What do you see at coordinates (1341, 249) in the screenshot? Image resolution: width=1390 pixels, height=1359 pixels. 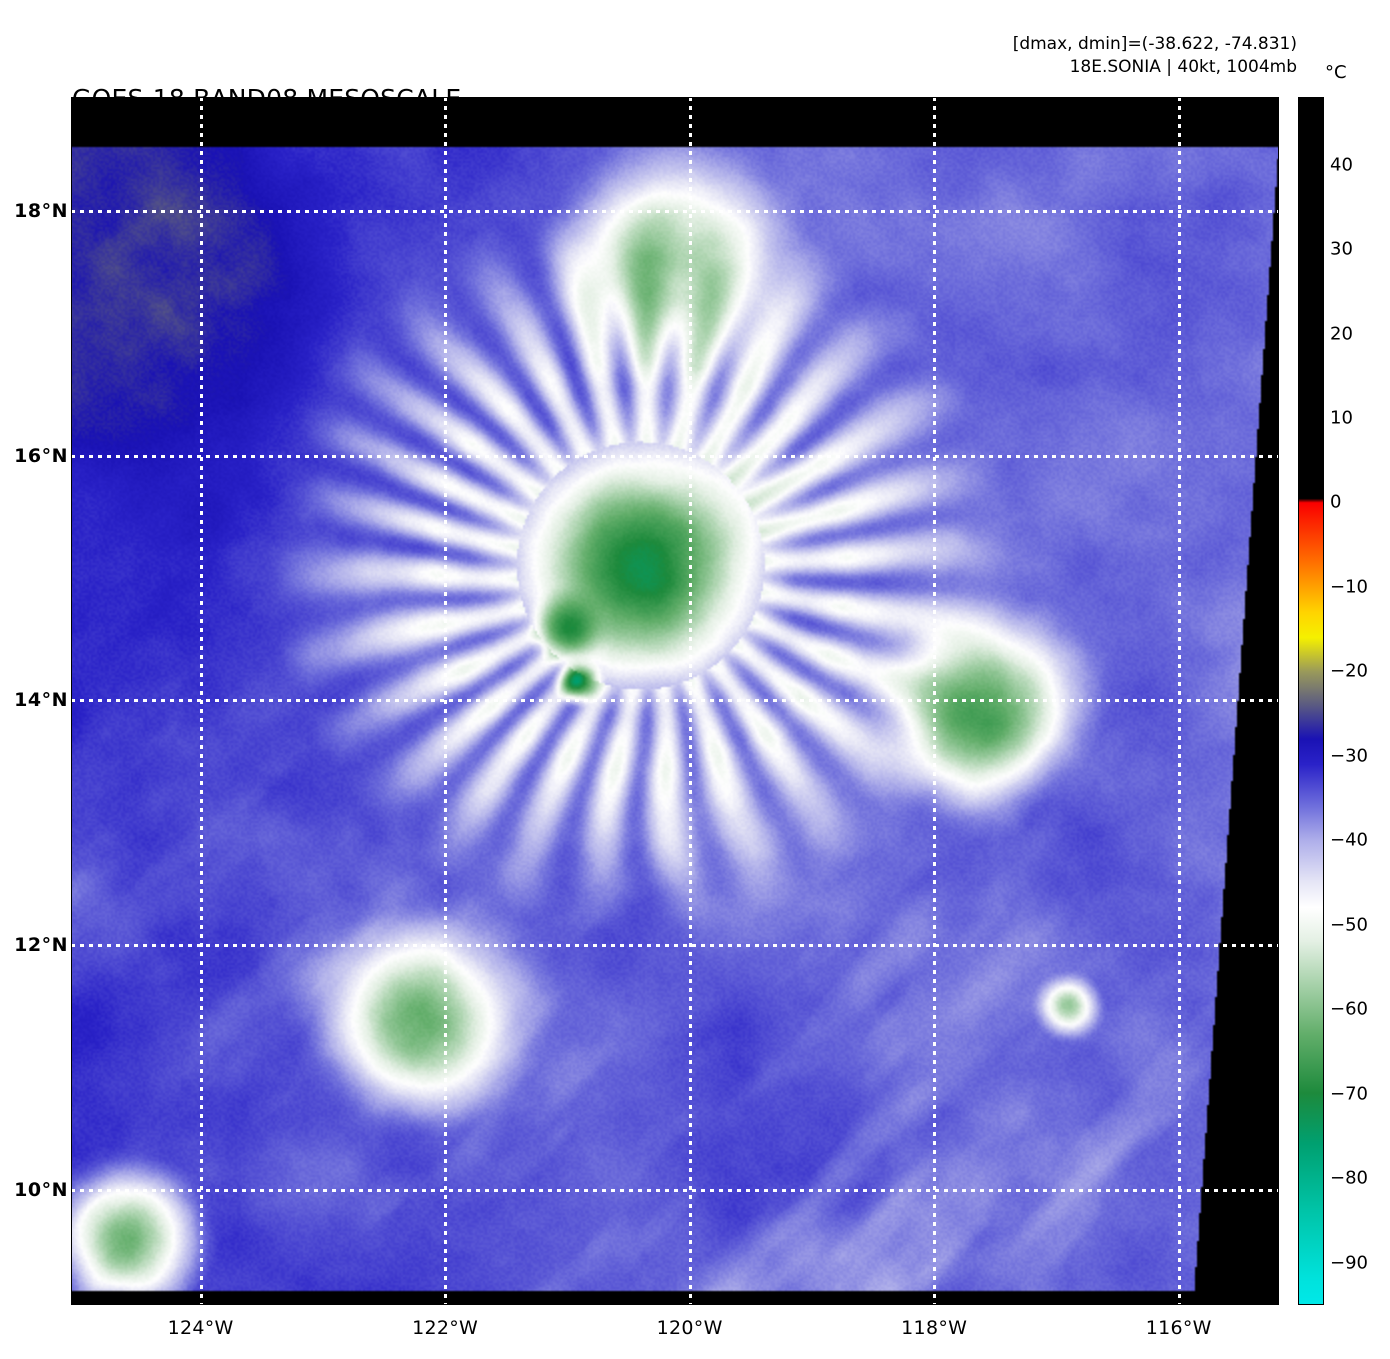 I see `colorbar-tick-label: 30` at bounding box center [1341, 249].